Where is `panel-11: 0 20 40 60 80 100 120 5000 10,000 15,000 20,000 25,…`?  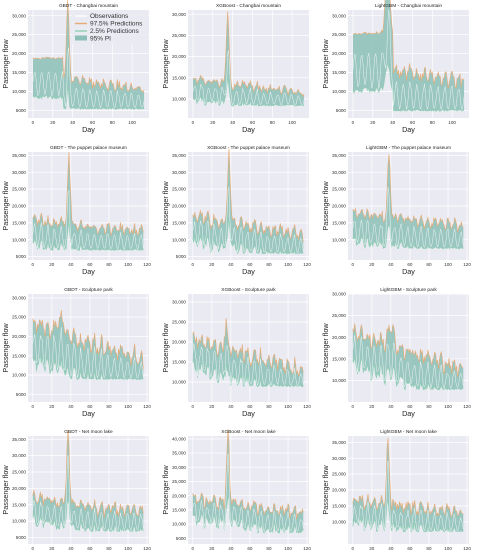
panel-11: 0 20 40 60 80 100 120 5000 10,000 15,000 20,000 25,… is located at coordinates (236, 489).